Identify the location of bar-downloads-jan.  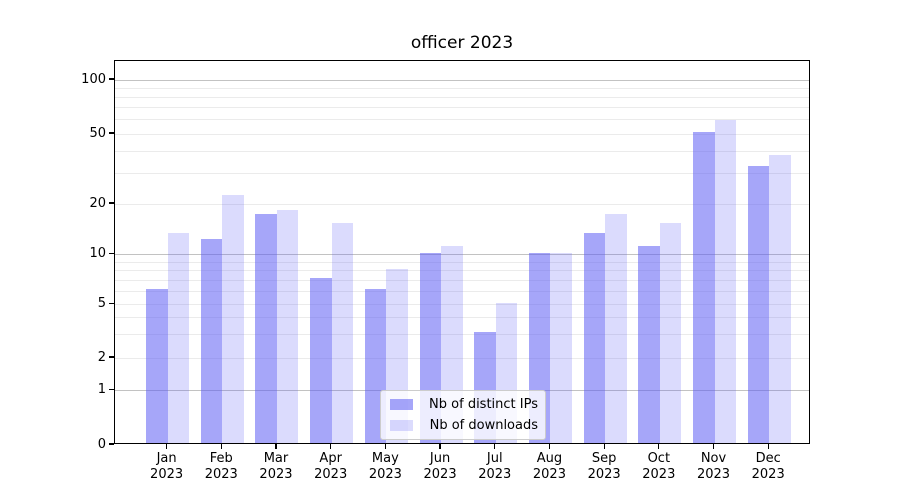
(178, 338).